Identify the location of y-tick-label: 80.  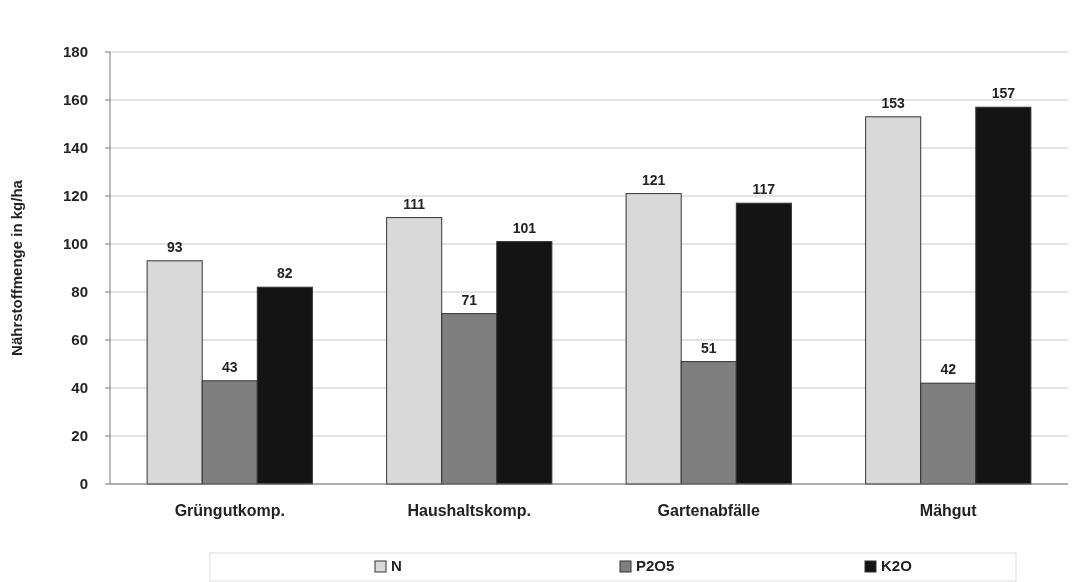
(79, 292).